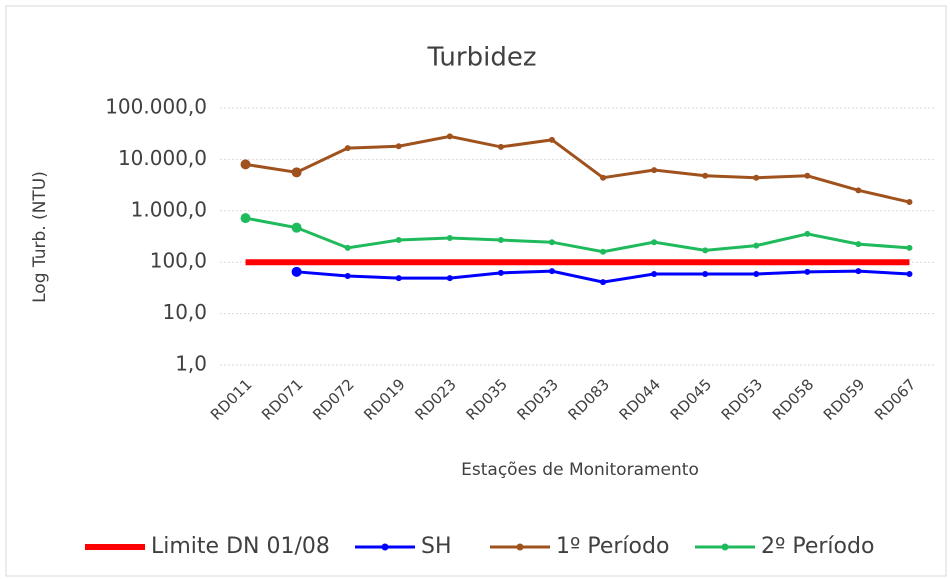 The image size is (950, 579). What do you see at coordinates (482, 58) in the screenshot?
I see `chart-title: Turbidez` at bounding box center [482, 58].